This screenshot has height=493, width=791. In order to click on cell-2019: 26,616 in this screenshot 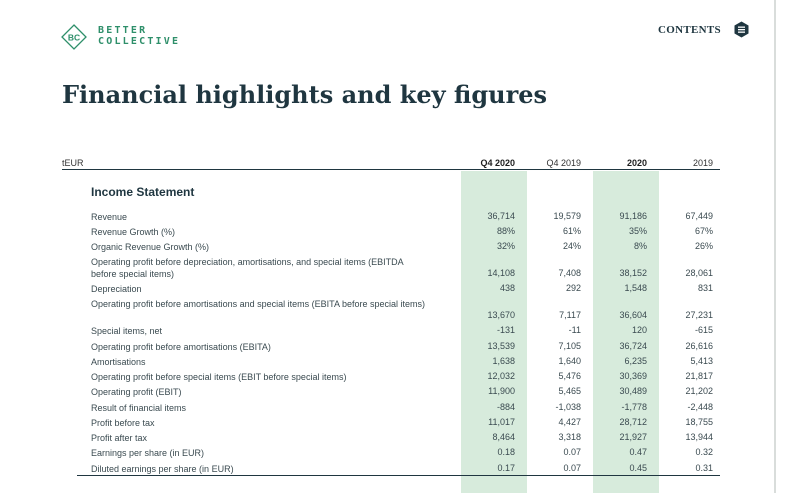, I will do `click(699, 346)`.